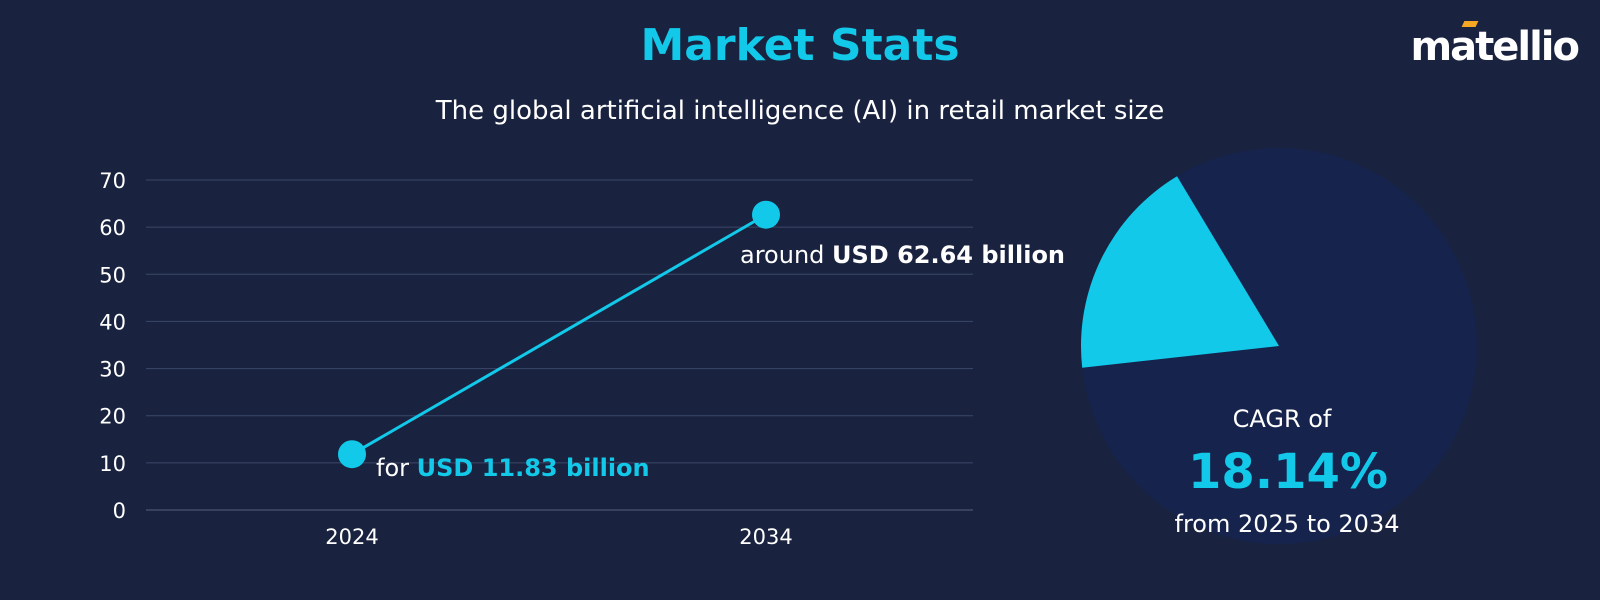 Image resolution: width=1600 pixels, height=600 pixels. I want to click on y-tick-label: 10, so click(112, 464).